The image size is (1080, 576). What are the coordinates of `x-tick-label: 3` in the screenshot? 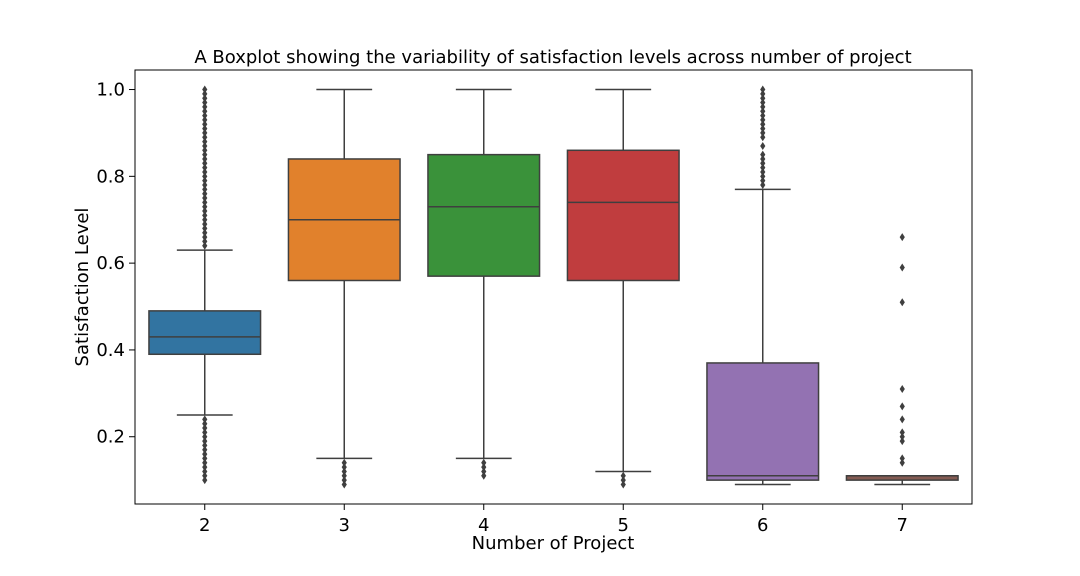 It's located at (344, 525).